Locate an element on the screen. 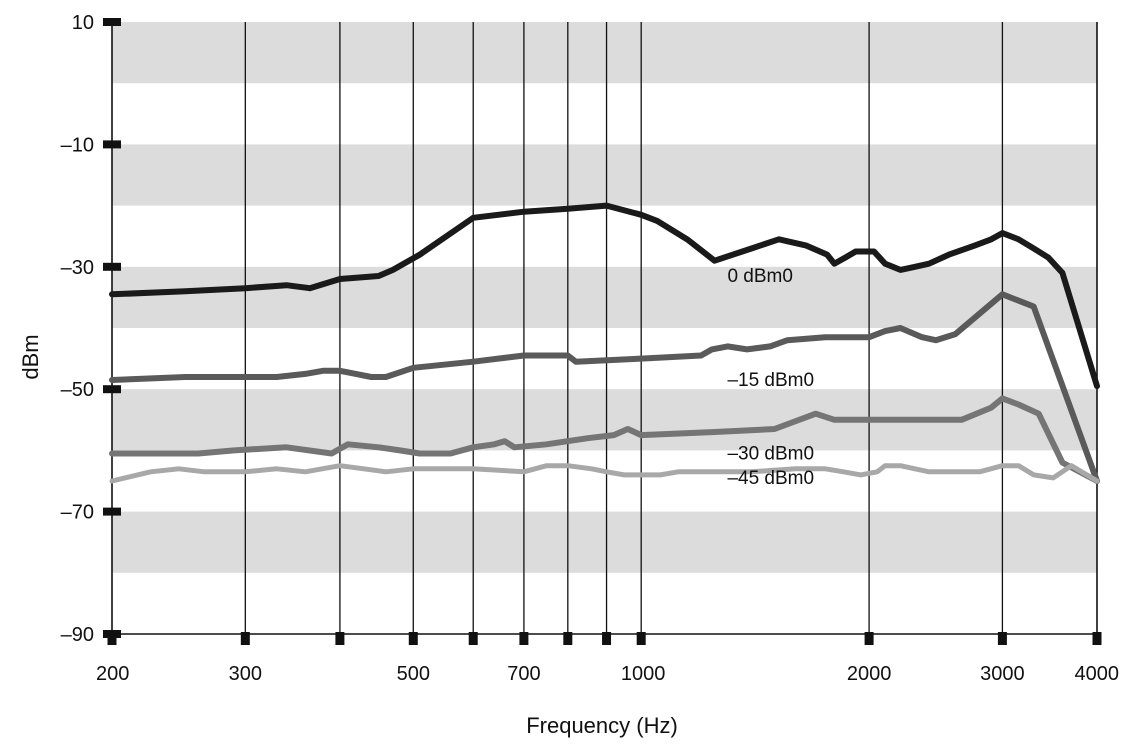 Image resolution: width=1134 pixels, height=749 pixels. x-tick-labels: 200 300 500 700 1000 2000 3000 4000 is located at coordinates (607, 674).